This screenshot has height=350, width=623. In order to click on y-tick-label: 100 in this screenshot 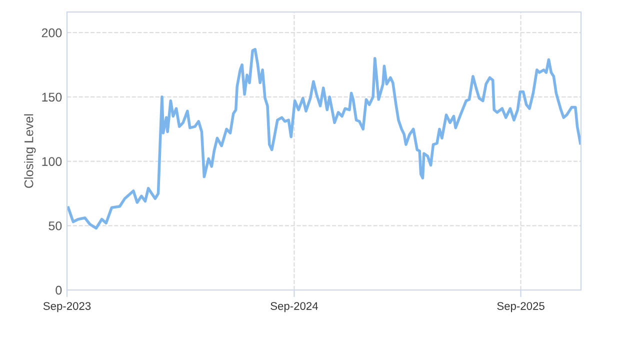, I will do `click(52, 161)`.